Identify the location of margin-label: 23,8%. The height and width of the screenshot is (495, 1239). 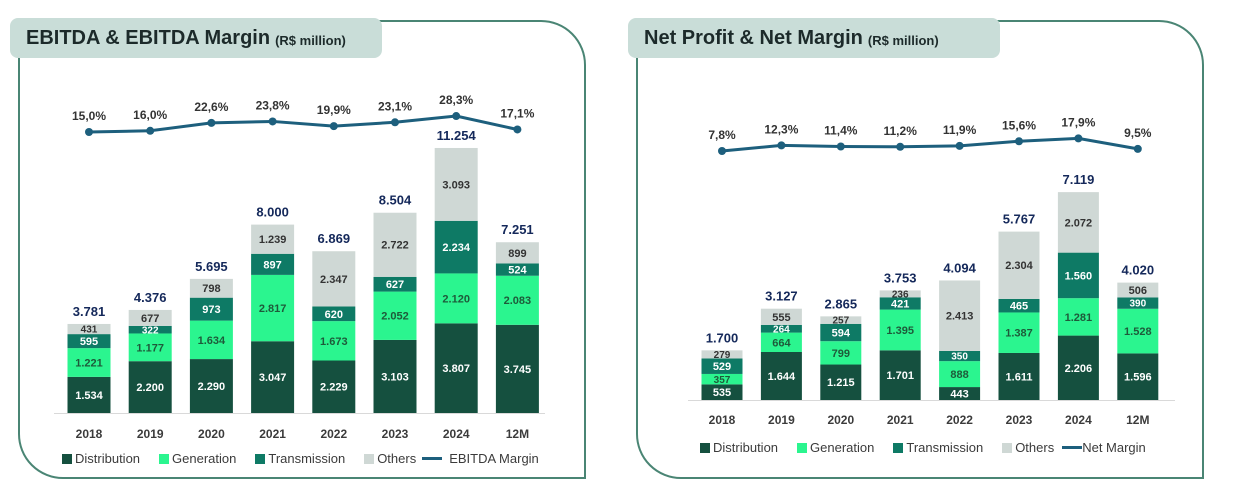
(273, 105).